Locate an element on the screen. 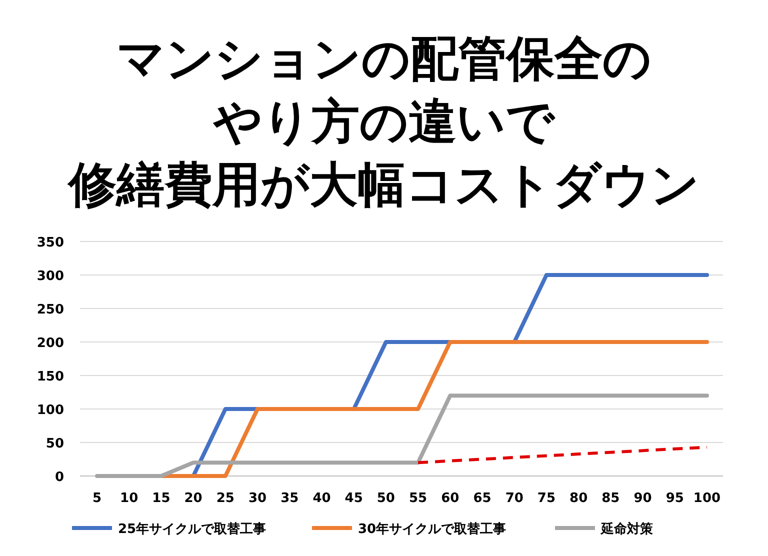 This screenshot has height=556, width=768. x-tick-label: 40 is located at coordinates (321, 498).